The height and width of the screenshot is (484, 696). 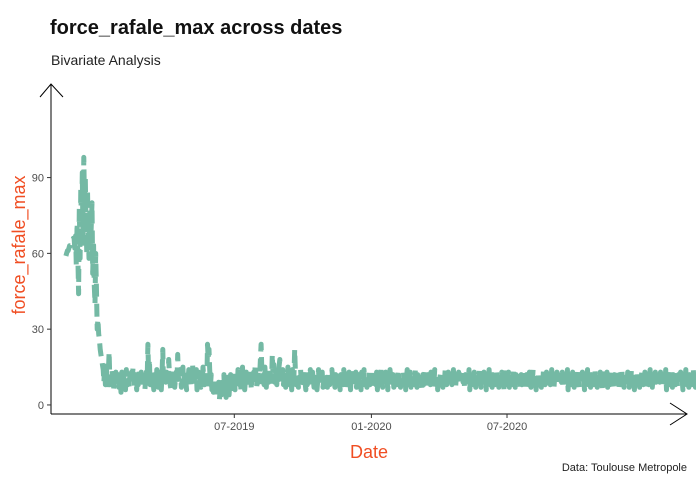 I want to click on y-tick-label: 0, so click(x=41, y=406).